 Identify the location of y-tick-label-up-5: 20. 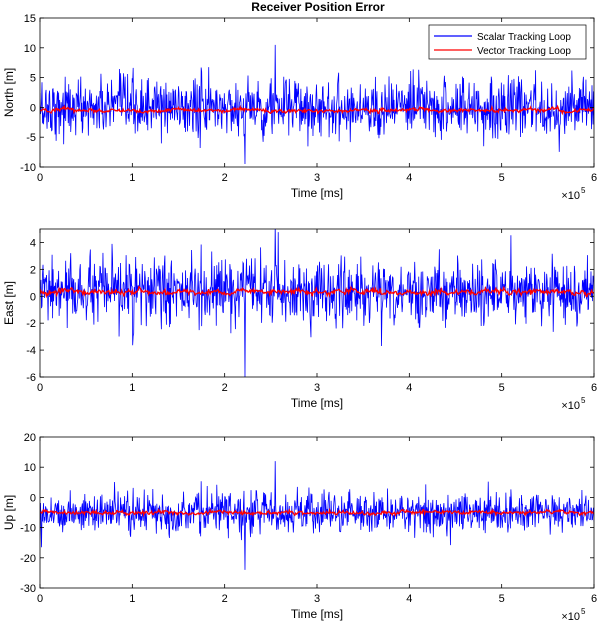
(30, 438).